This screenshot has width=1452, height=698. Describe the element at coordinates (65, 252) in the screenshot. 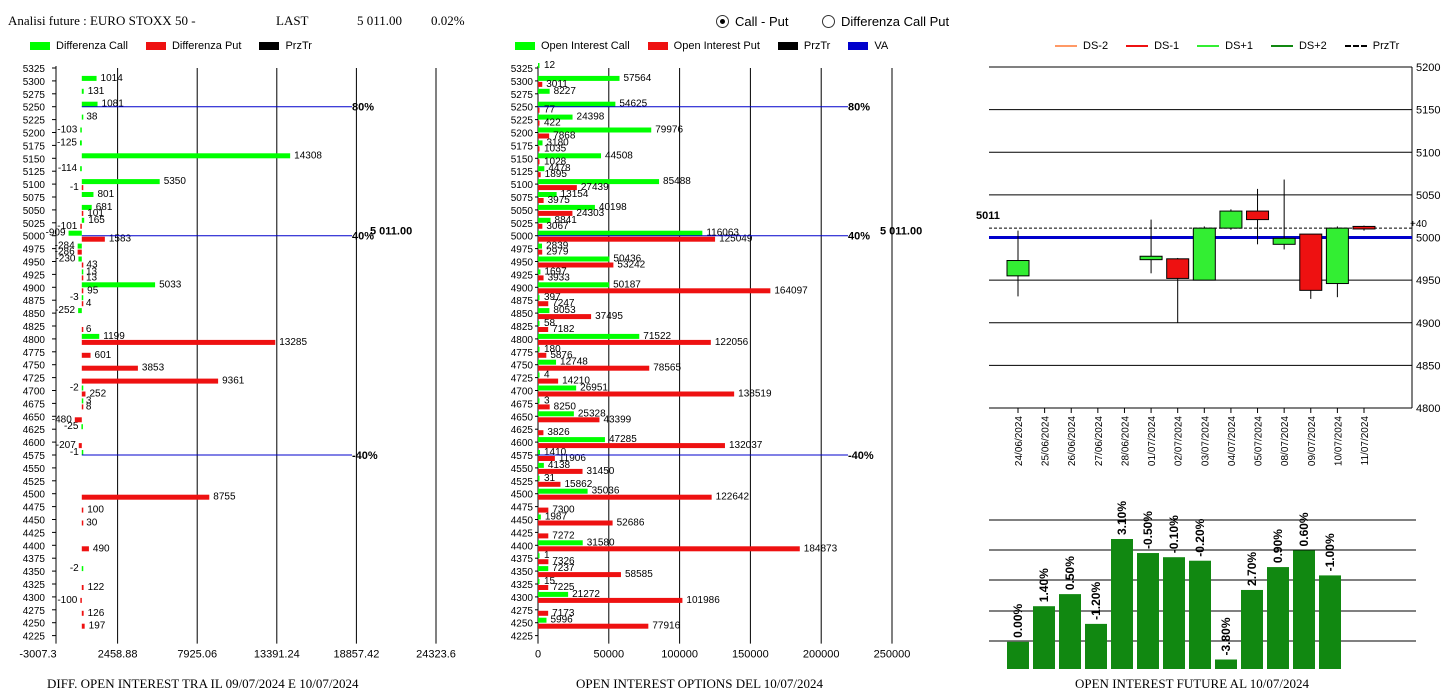

I see `data-label: -286` at that location.